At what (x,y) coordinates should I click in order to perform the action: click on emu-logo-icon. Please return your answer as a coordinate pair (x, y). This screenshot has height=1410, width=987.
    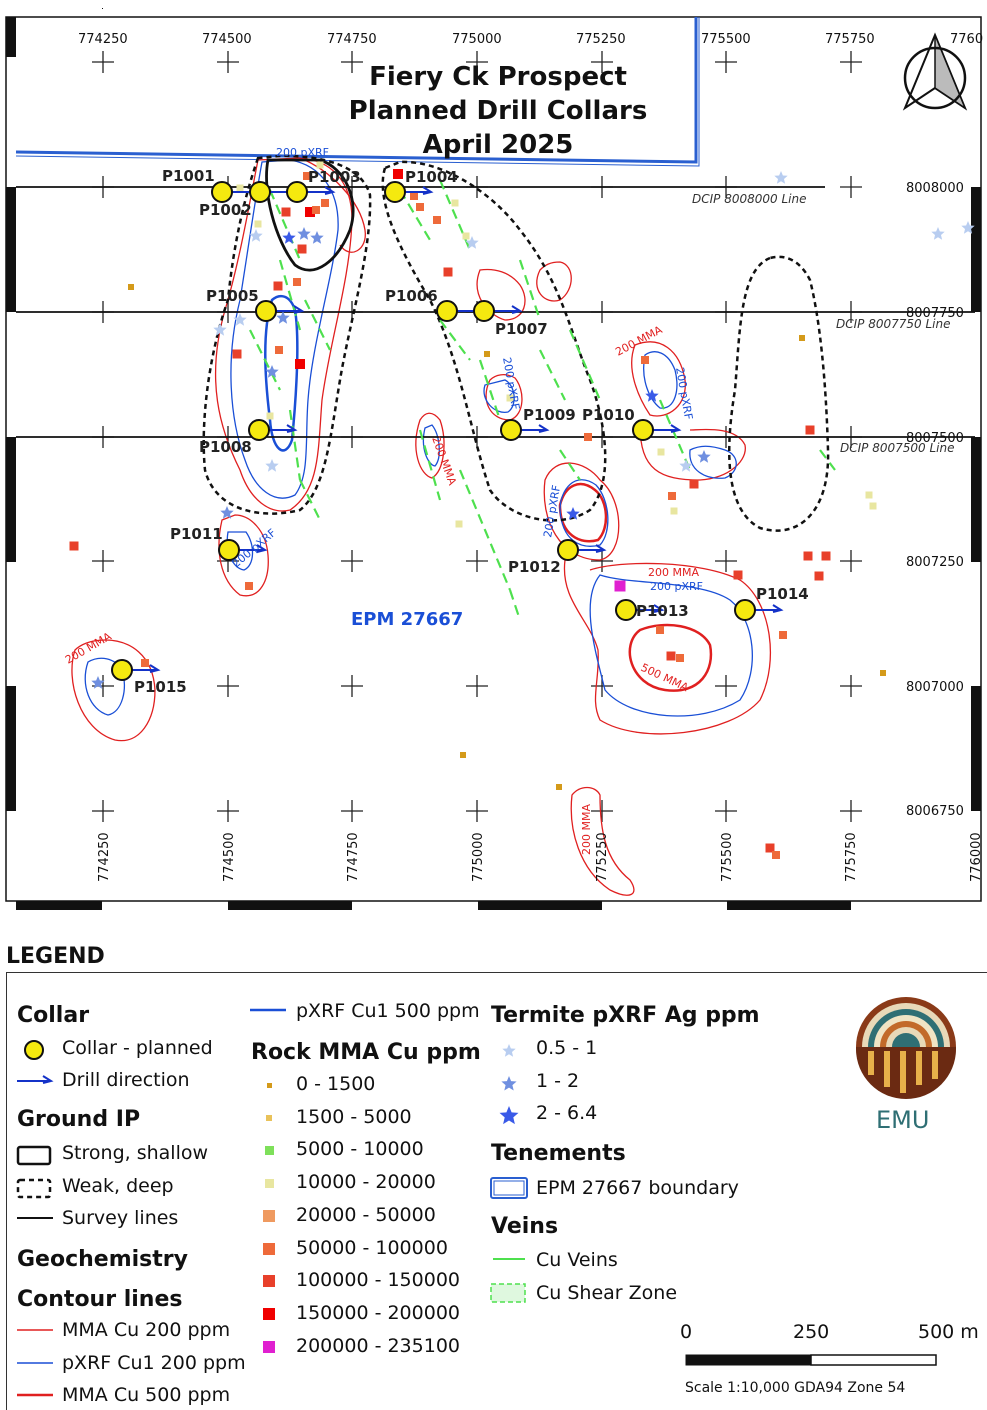
    Looking at the image, I should click on (906, 1048).